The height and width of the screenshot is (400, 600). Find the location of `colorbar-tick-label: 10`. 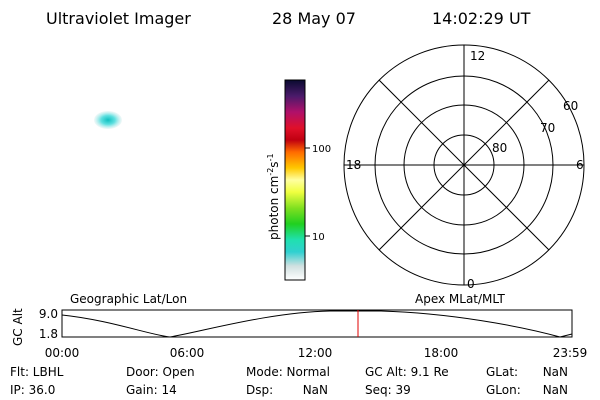

colorbar-tick-label: 10 is located at coordinates (318, 237).